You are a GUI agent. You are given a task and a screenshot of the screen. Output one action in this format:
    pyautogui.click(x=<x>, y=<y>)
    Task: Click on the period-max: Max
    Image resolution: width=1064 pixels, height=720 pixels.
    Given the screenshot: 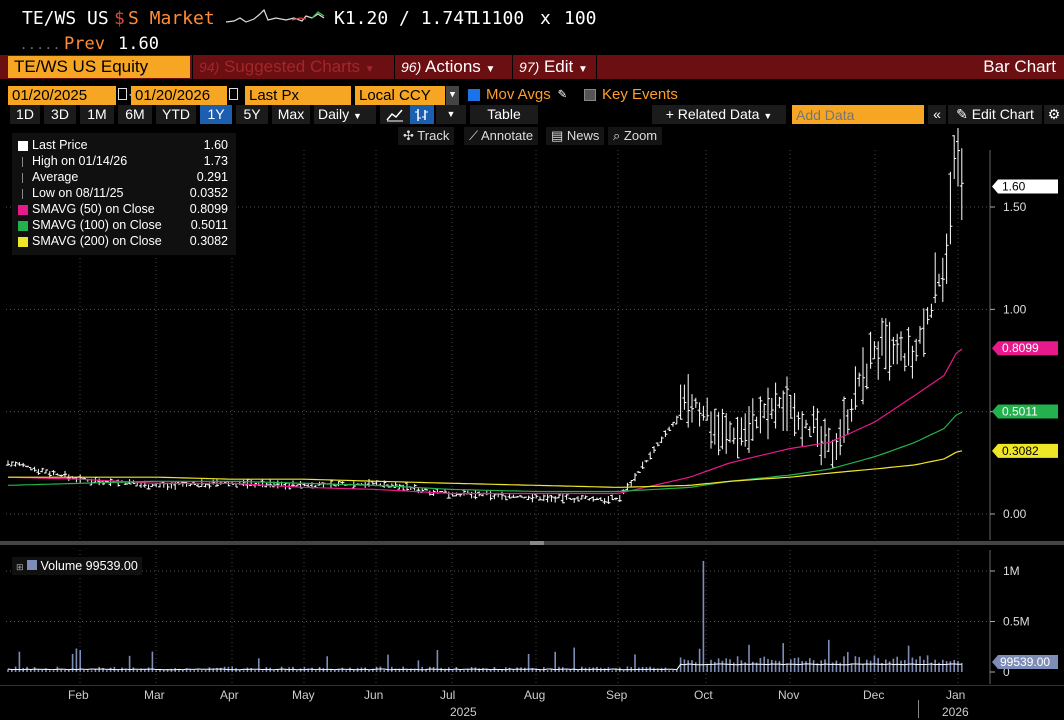 What is the action you would take?
    pyautogui.click(x=291, y=114)
    